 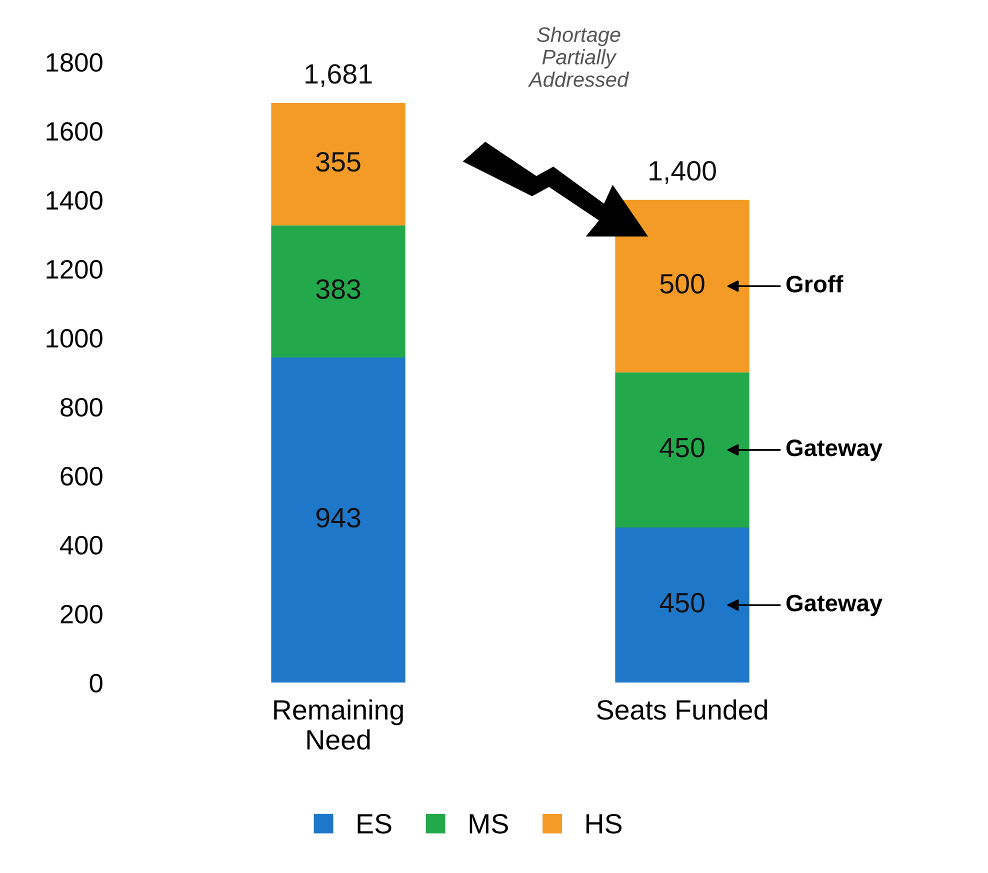 What do you see at coordinates (74, 62) in the screenshot?
I see `y-tick-label: 1800` at bounding box center [74, 62].